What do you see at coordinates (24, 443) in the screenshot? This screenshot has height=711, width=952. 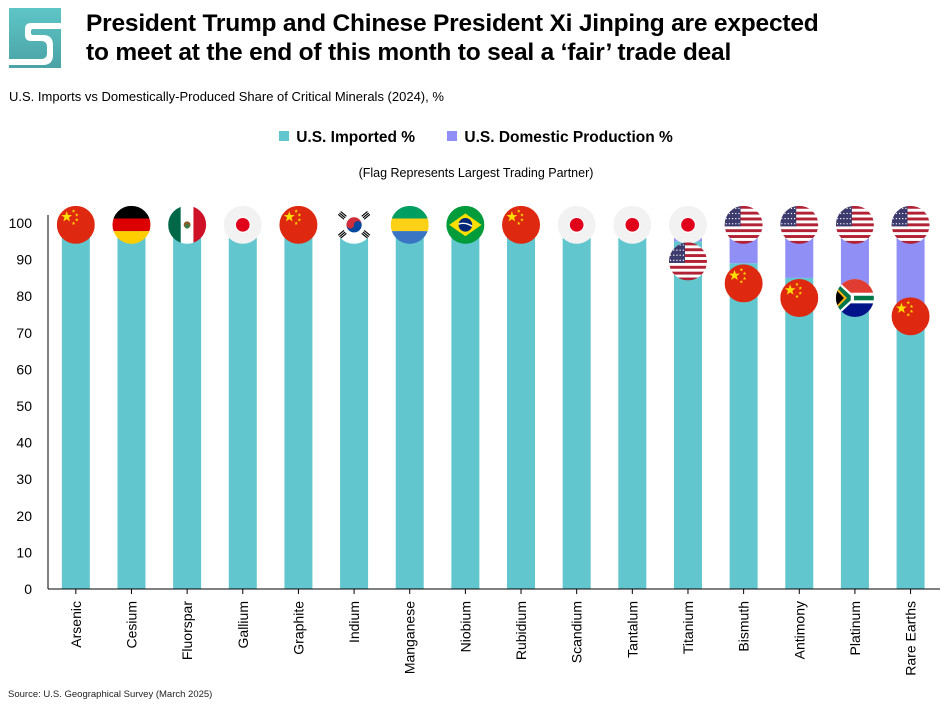 I see `y-tick-label: 40` at bounding box center [24, 443].